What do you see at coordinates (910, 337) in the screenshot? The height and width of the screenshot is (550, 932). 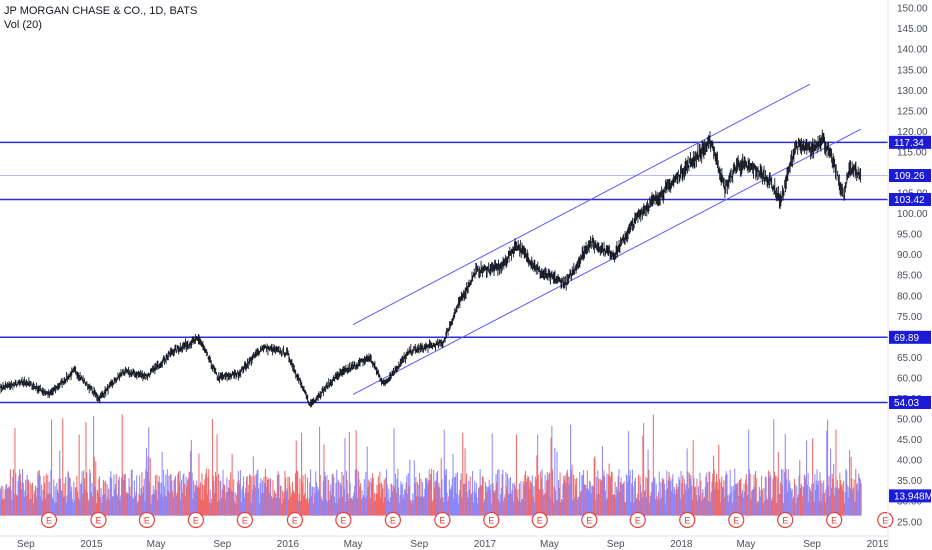 I see `level-price-tag: 69.89` at bounding box center [910, 337].